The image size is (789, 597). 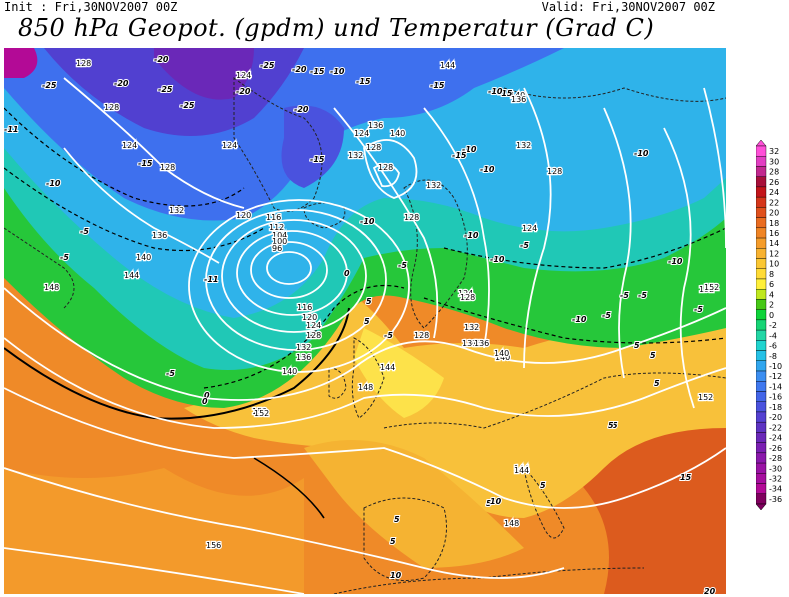 What do you see at coordinates (213, 545) in the screenshot?
I see `geopotential-label: 156` at bounding box center [213, 545].